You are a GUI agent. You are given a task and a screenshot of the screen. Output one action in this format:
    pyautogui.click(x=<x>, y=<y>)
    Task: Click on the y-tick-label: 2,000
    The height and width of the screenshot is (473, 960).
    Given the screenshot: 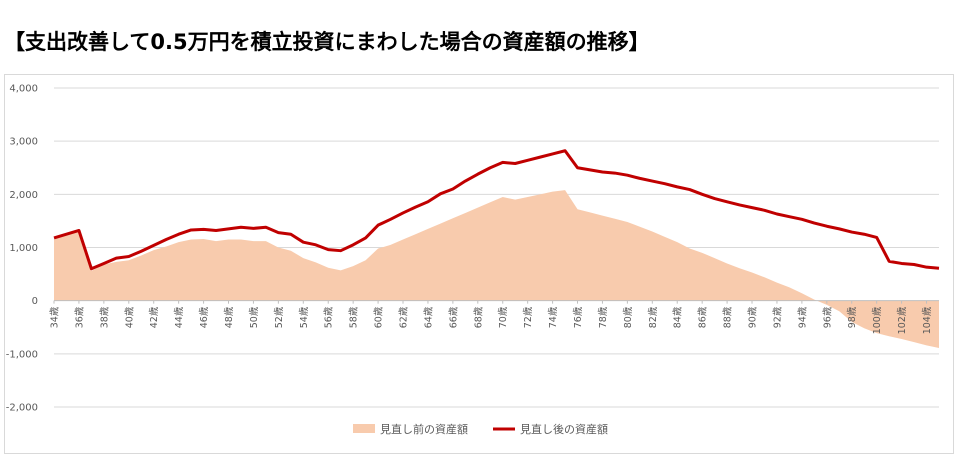 What is the action you would take?
    pyautogui.click(x=23, y=195)
    